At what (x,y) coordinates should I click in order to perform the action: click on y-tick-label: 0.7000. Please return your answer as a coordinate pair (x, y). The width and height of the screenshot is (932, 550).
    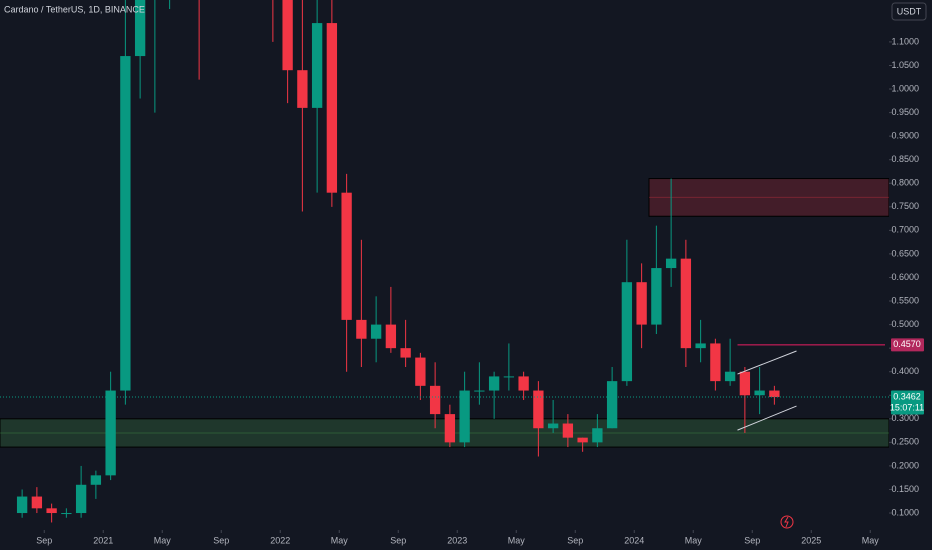
    Looking at the image, I should click on (905, 230).